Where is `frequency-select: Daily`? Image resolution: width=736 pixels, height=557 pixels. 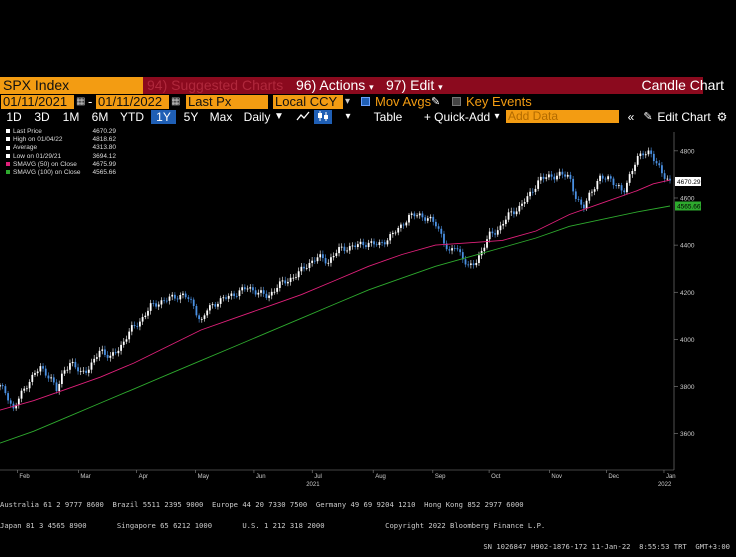
frequency-select: Daily is located at coordinates (257, 117).